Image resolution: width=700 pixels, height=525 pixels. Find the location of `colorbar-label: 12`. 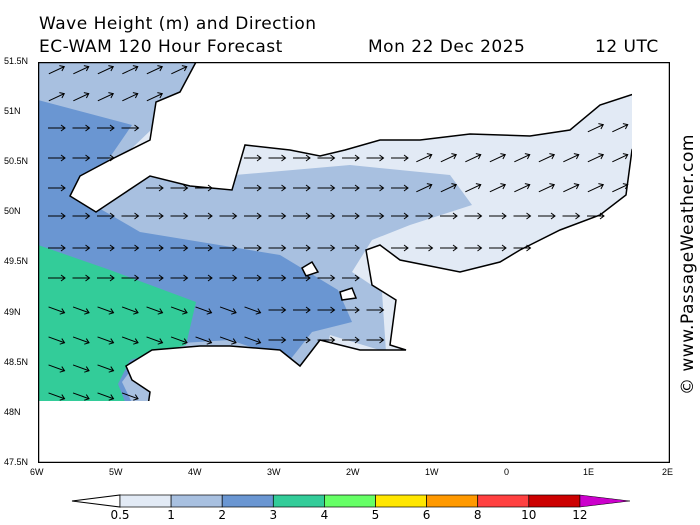

colorbar-label: 12 is located at coordinates (580, 515).